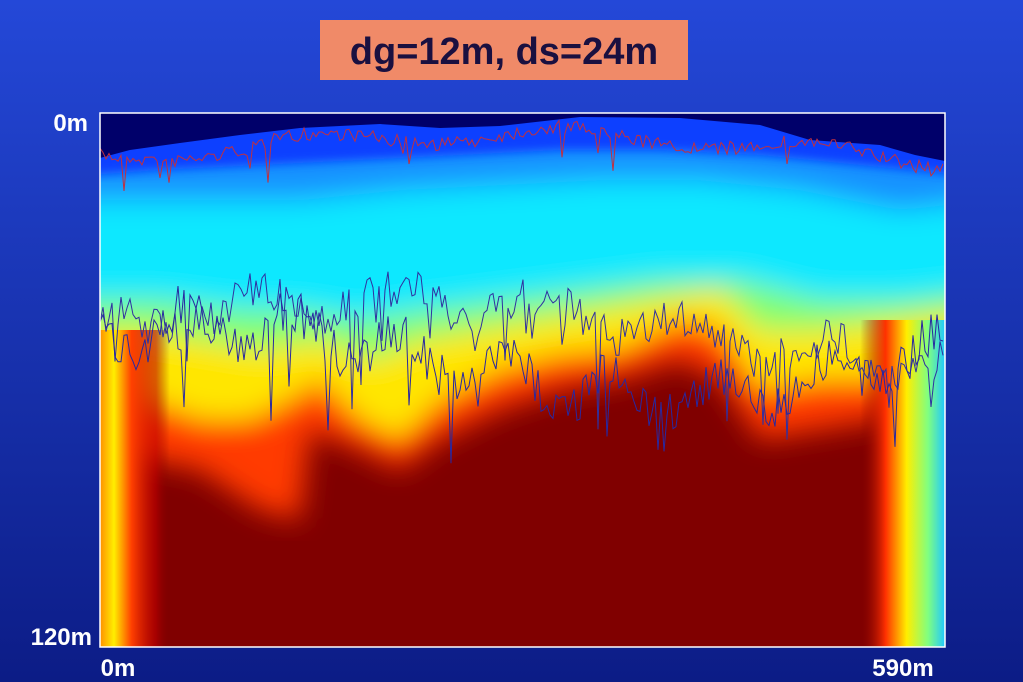 The image size is (1023, 682). Describe the element at coordinates (902, 668) in the screenshot. I see `x-axis-right-label: 590m` at that location.